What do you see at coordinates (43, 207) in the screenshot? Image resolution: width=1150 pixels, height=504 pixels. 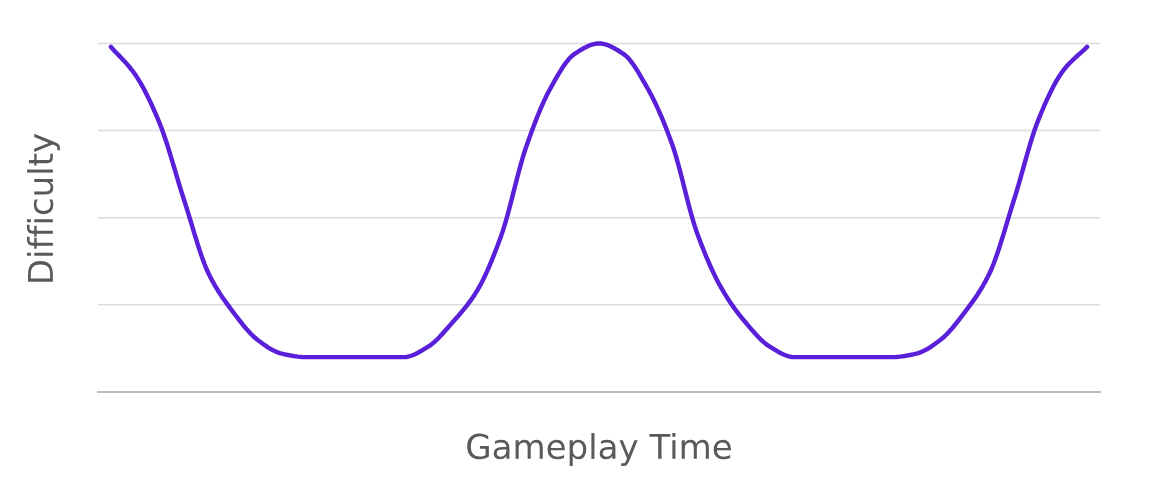 I see `y-axis-title: Difficulty` at bounding box center [43, 207].